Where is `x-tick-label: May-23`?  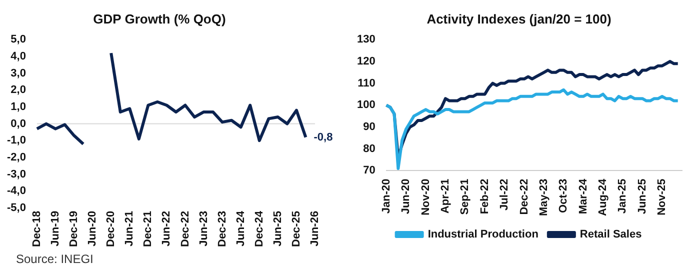 x-tick-label: May-23 is located at coordinates (544, 197).